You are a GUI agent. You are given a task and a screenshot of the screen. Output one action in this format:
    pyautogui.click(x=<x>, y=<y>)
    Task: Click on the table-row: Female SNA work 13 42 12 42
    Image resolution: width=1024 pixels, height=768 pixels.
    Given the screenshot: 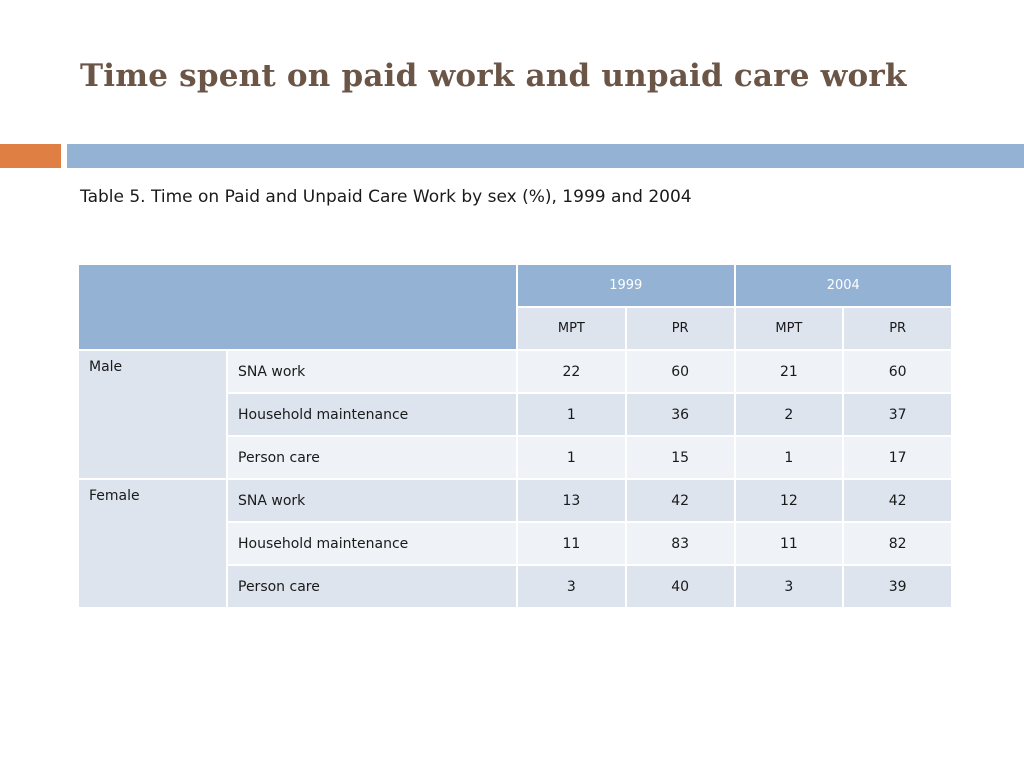 What is the action you would take?
    pyautogui.click(x=515, y=543)
    